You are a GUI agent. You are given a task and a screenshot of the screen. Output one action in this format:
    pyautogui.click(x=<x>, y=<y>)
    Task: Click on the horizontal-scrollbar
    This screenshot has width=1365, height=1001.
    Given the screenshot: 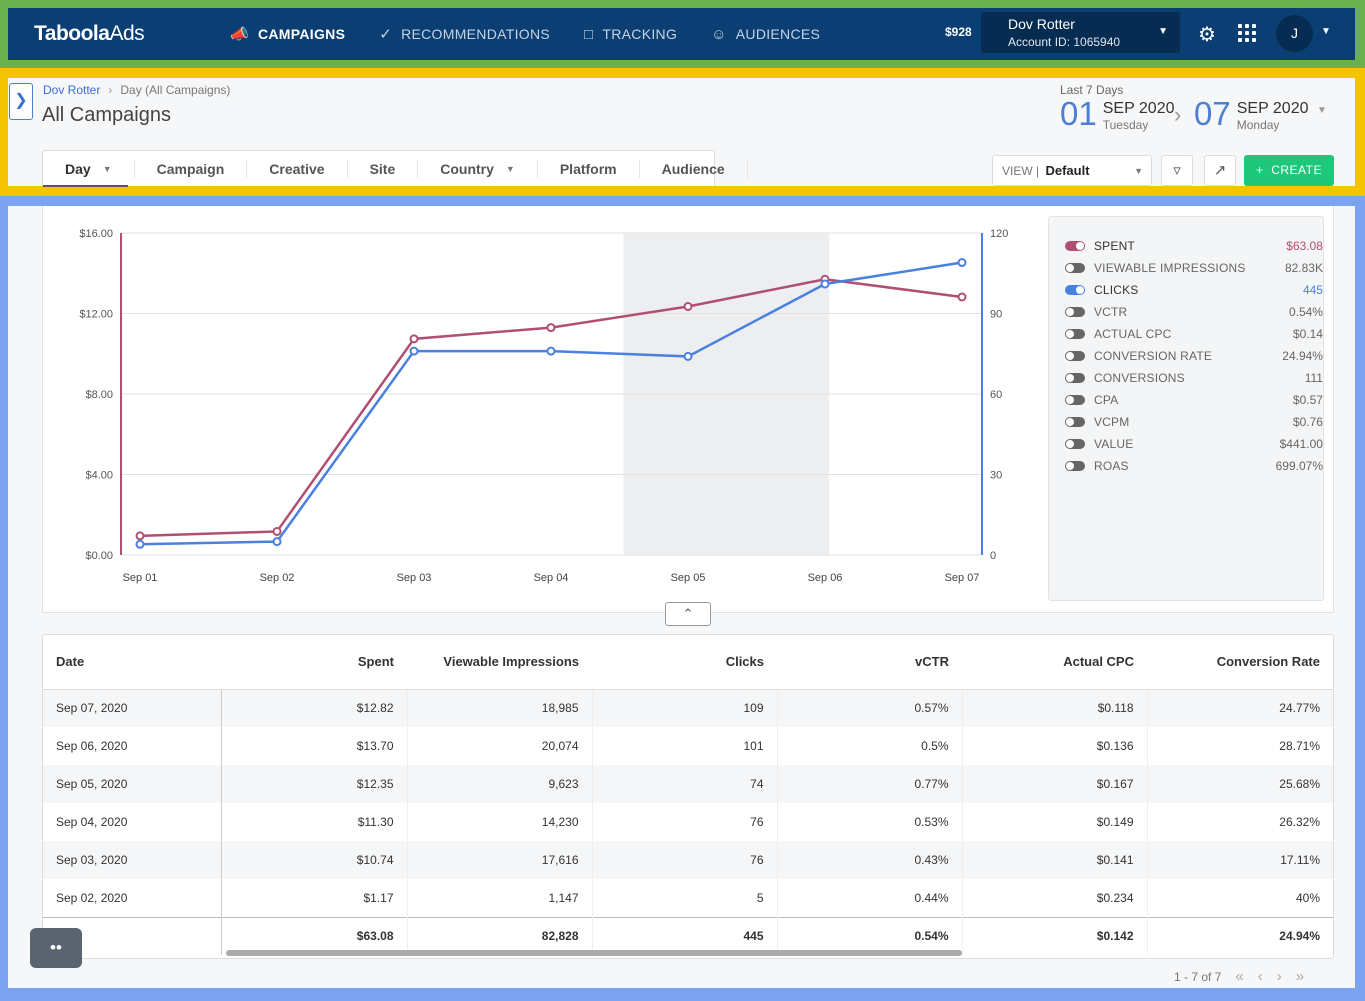 What is the action you would take?
    pyautogui.click(x=594, y=953)
    